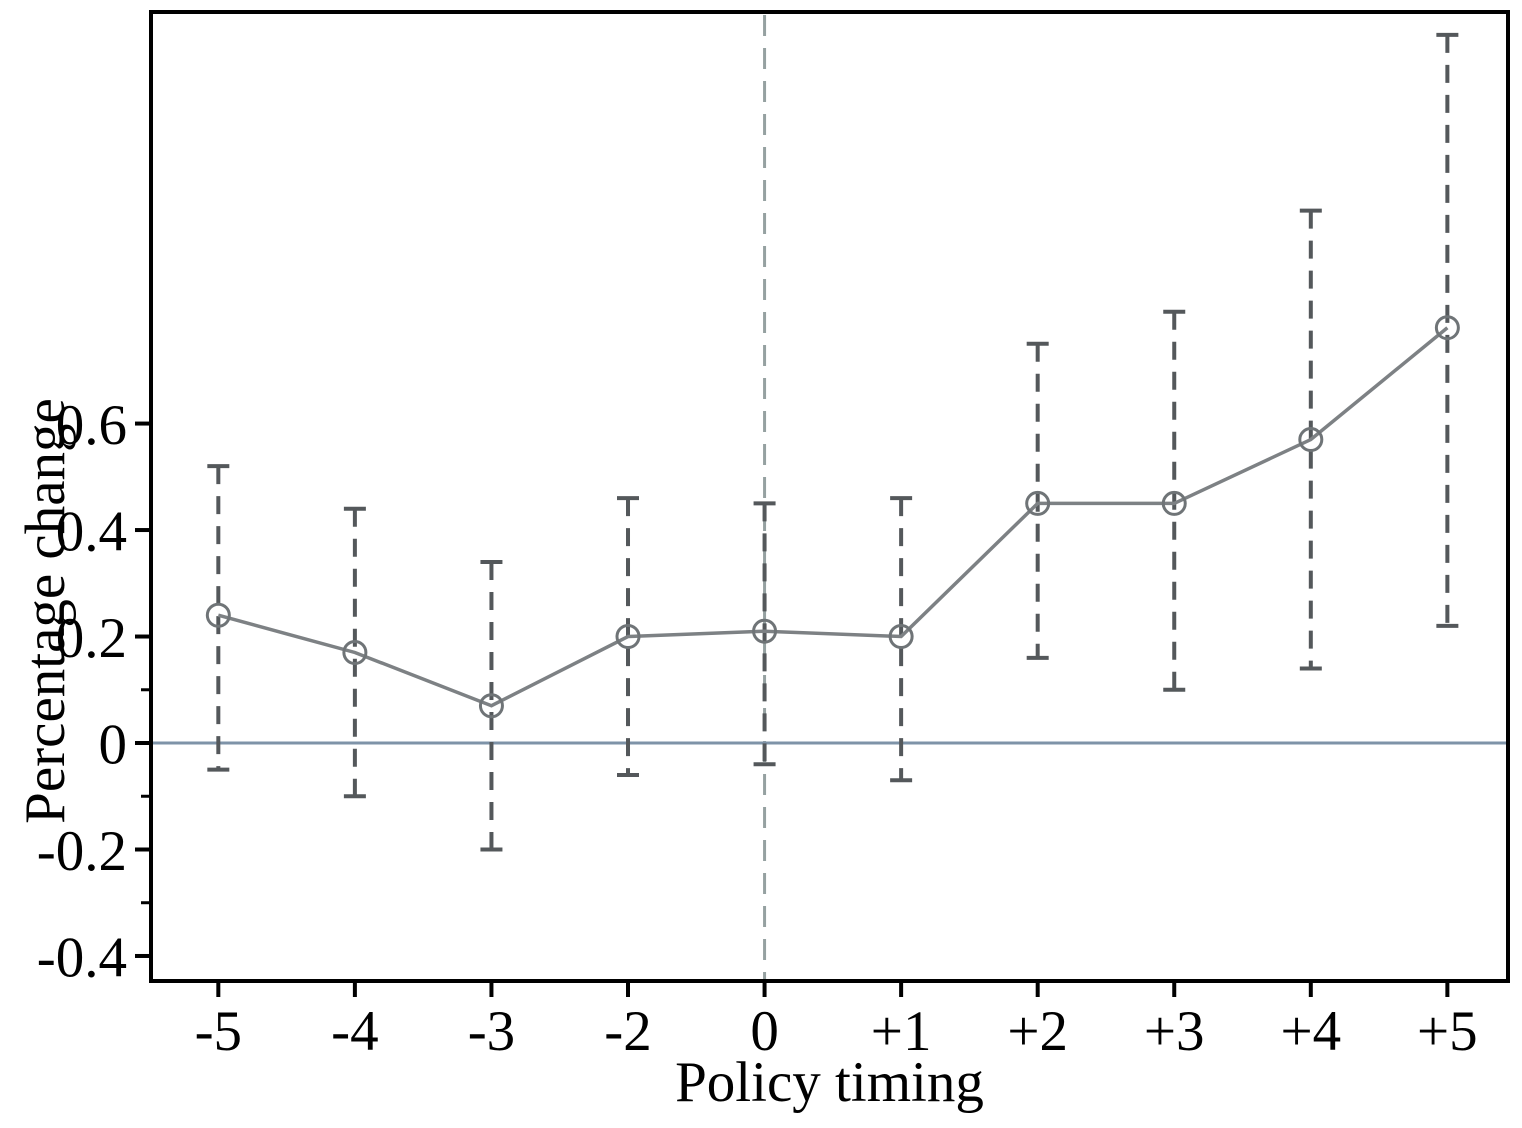 The image size is (1522, 1128). Describe the element at coordinates (901, 1031) in the screenshot. I see `x-axis-tick-label: +1` at that location.